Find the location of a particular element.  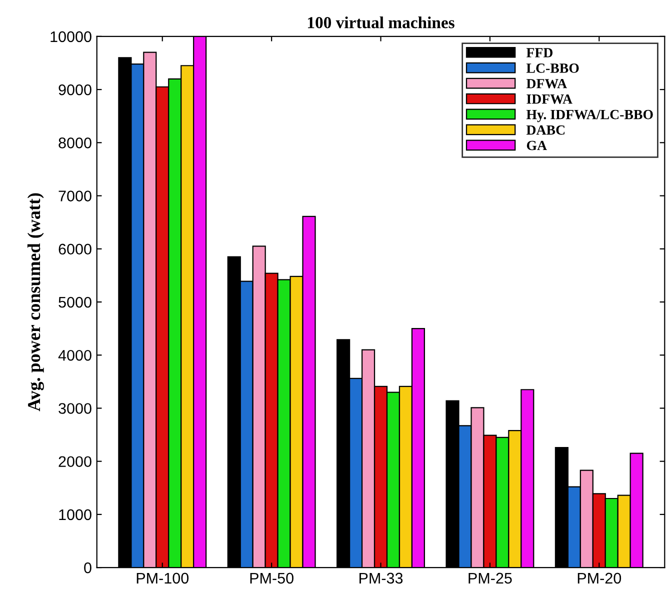

legend-label: LC-BBO is located at coordinates (552, 68).